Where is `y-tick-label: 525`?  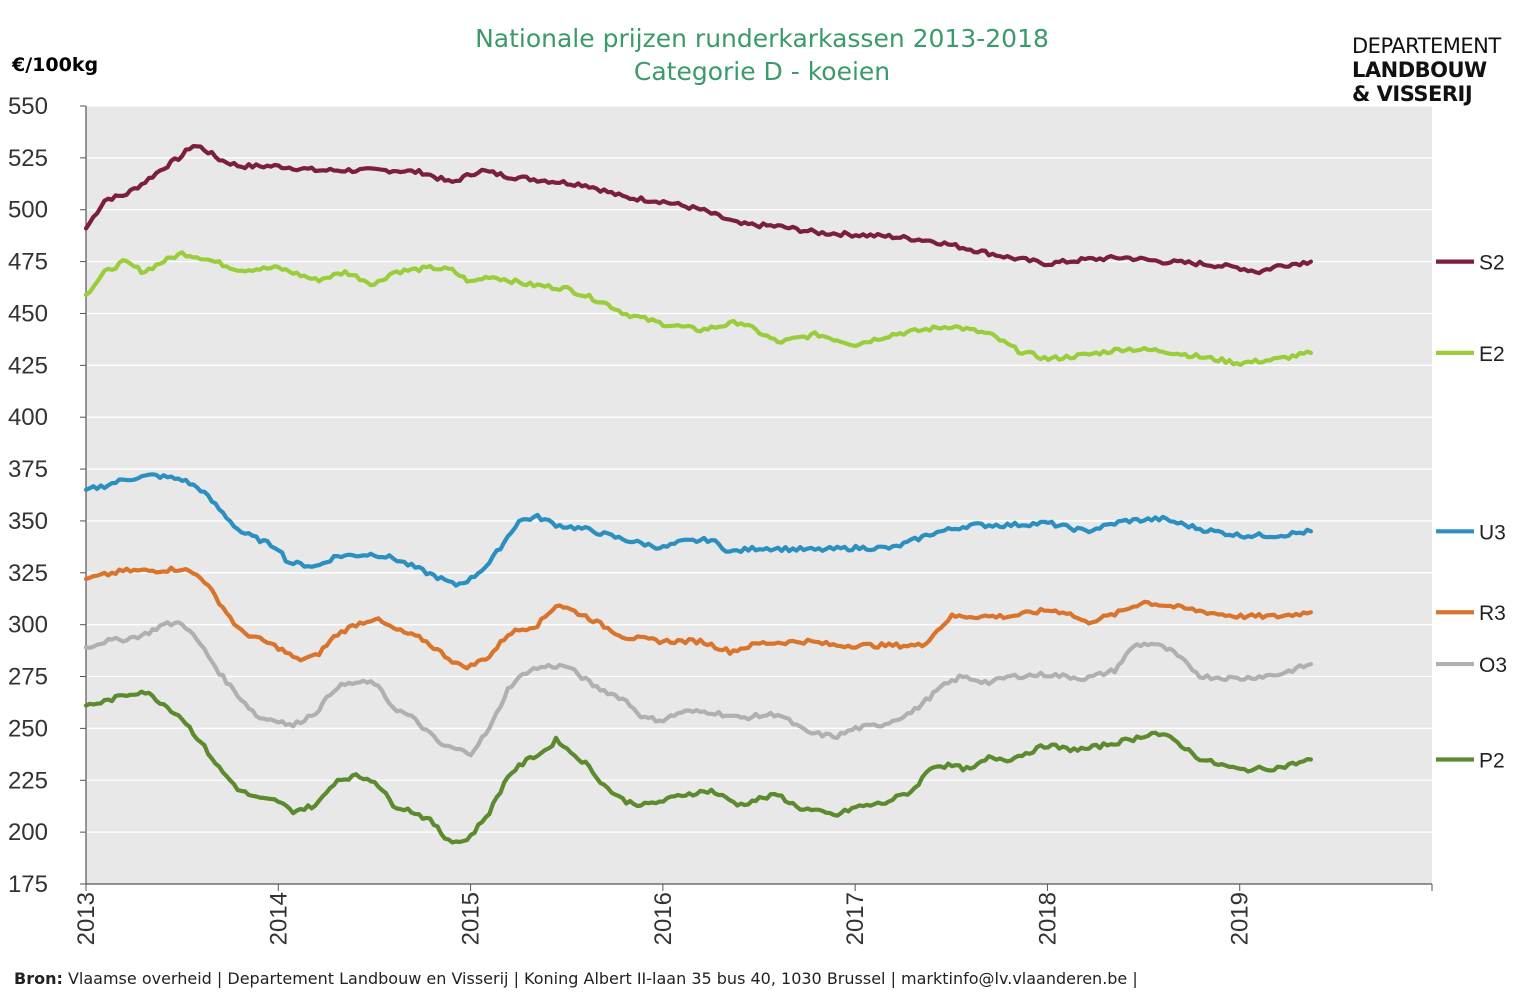 y-tick-label: 525 is located at coordinates (28, 158).